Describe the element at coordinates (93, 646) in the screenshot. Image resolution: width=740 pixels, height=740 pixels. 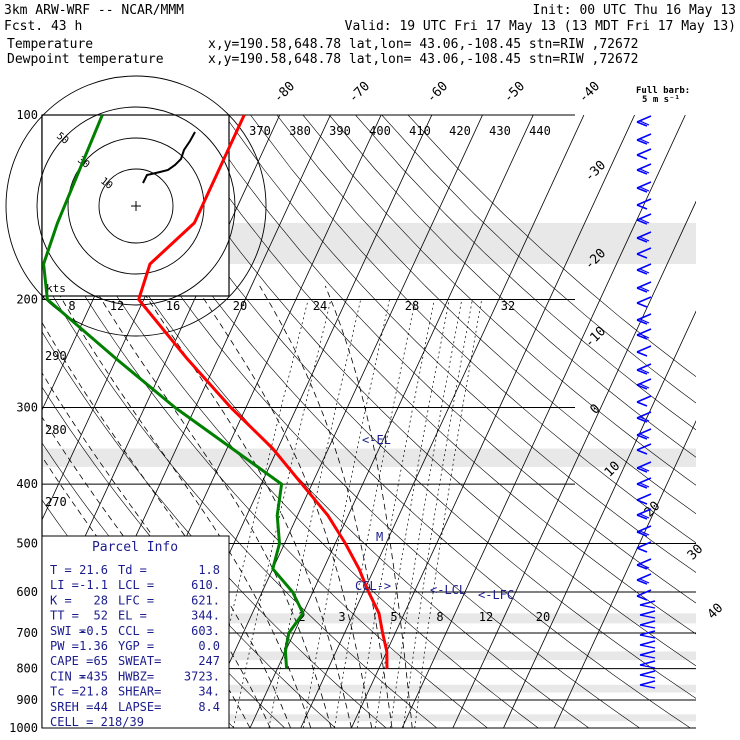
I see `parcel-info-cell: 1.36` at that location.